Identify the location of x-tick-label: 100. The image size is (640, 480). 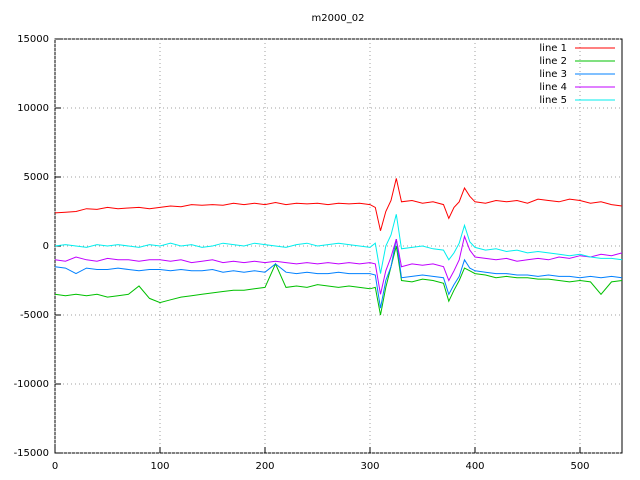
(159, 466).